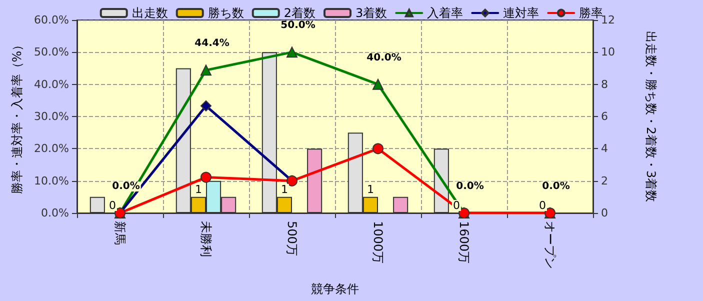 This screenshot has width=703, height=301. Describe the element at coordinates (51, 149) in the screenshot. I see `y-tick-label: 20.0%` at that location.